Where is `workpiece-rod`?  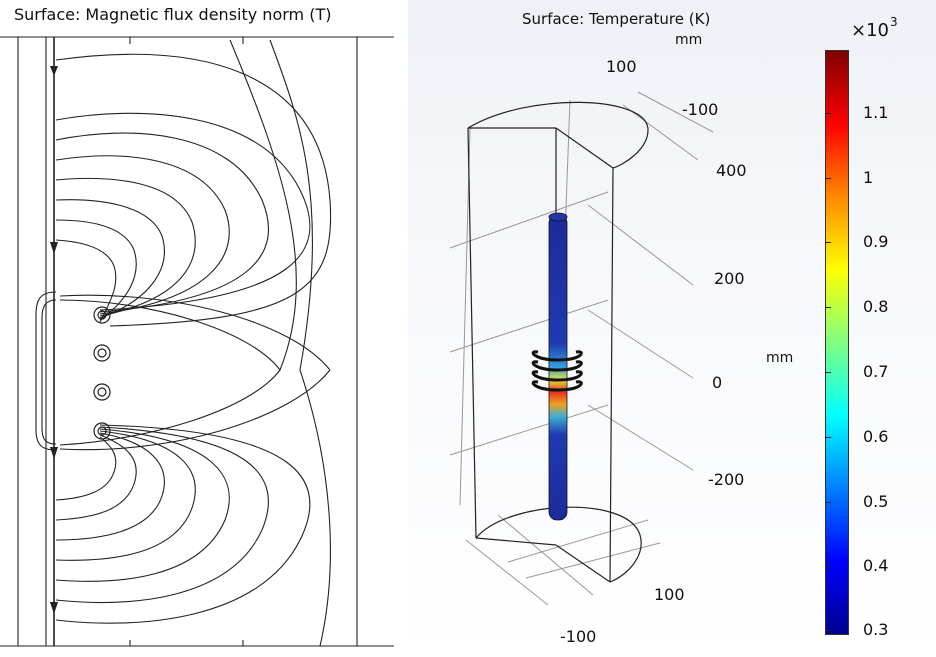 workpiece-rod is located at coordinates (558, 367).